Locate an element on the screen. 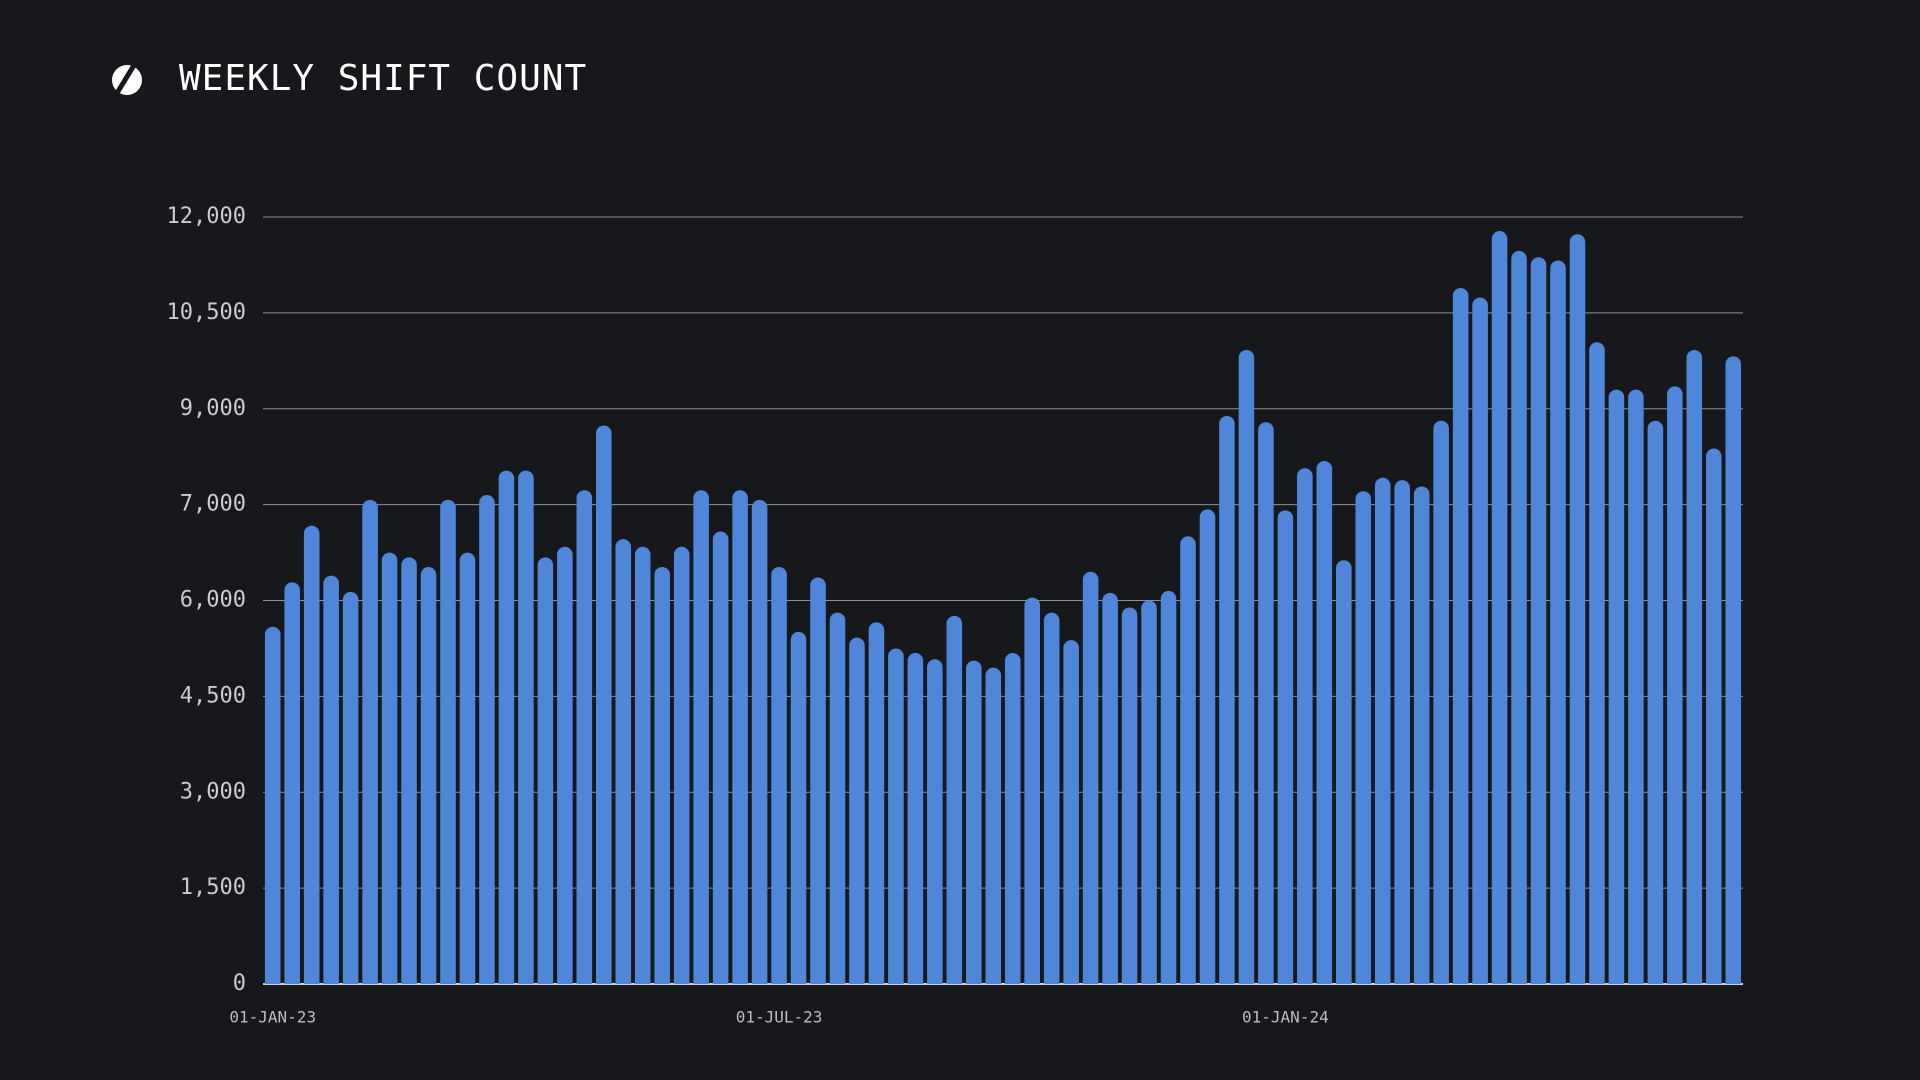 The height and width of the screenshot is (1080, 1920). y-tick-label: 0 is located at coordinates (239, 983).